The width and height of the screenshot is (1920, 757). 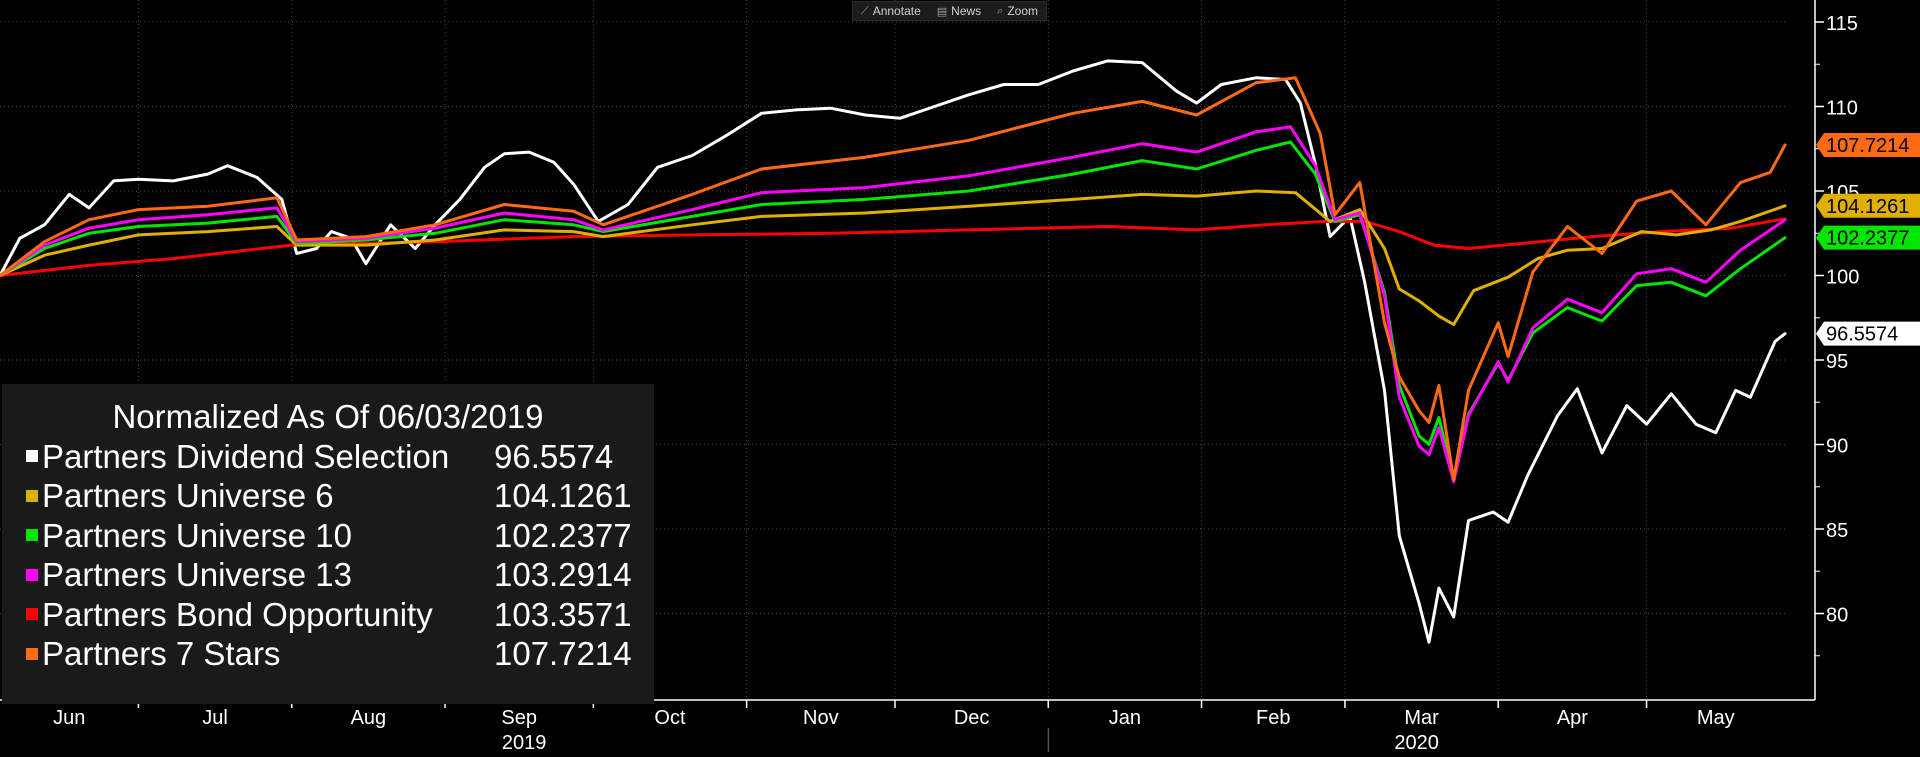 I want to click on legend-series-value: 104.1261, so click(x=563, y=495).